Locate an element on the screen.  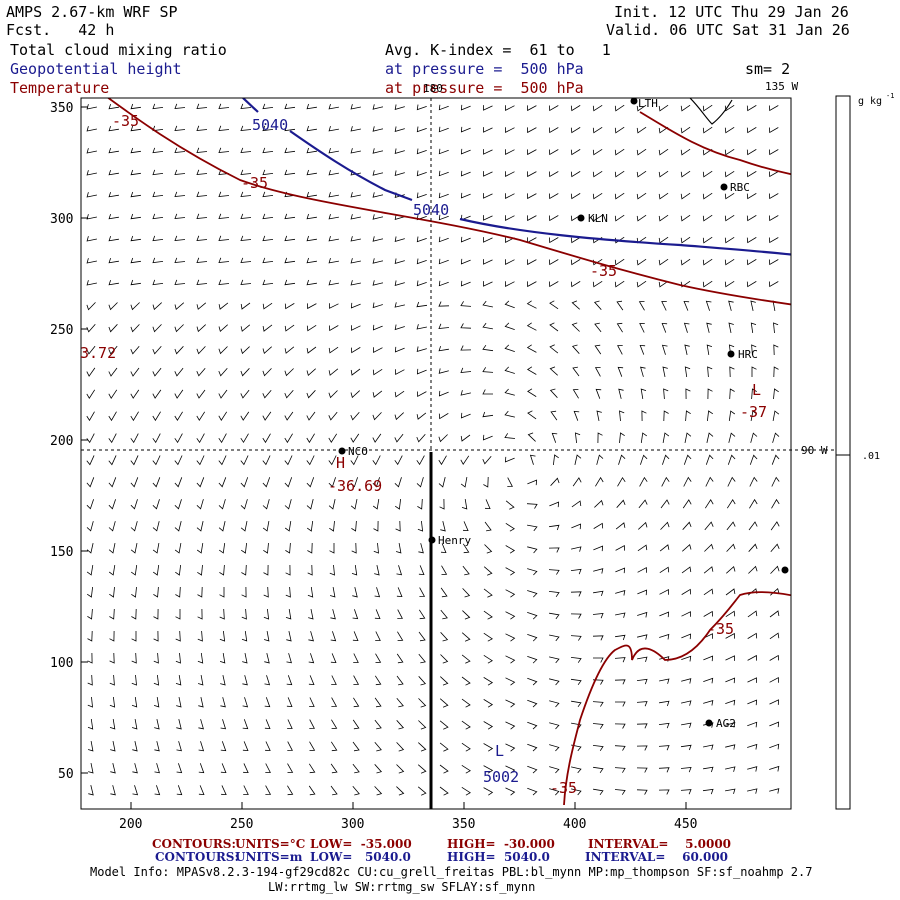
longitude-90w-label: 90 W is located at coordinates (814, 450).